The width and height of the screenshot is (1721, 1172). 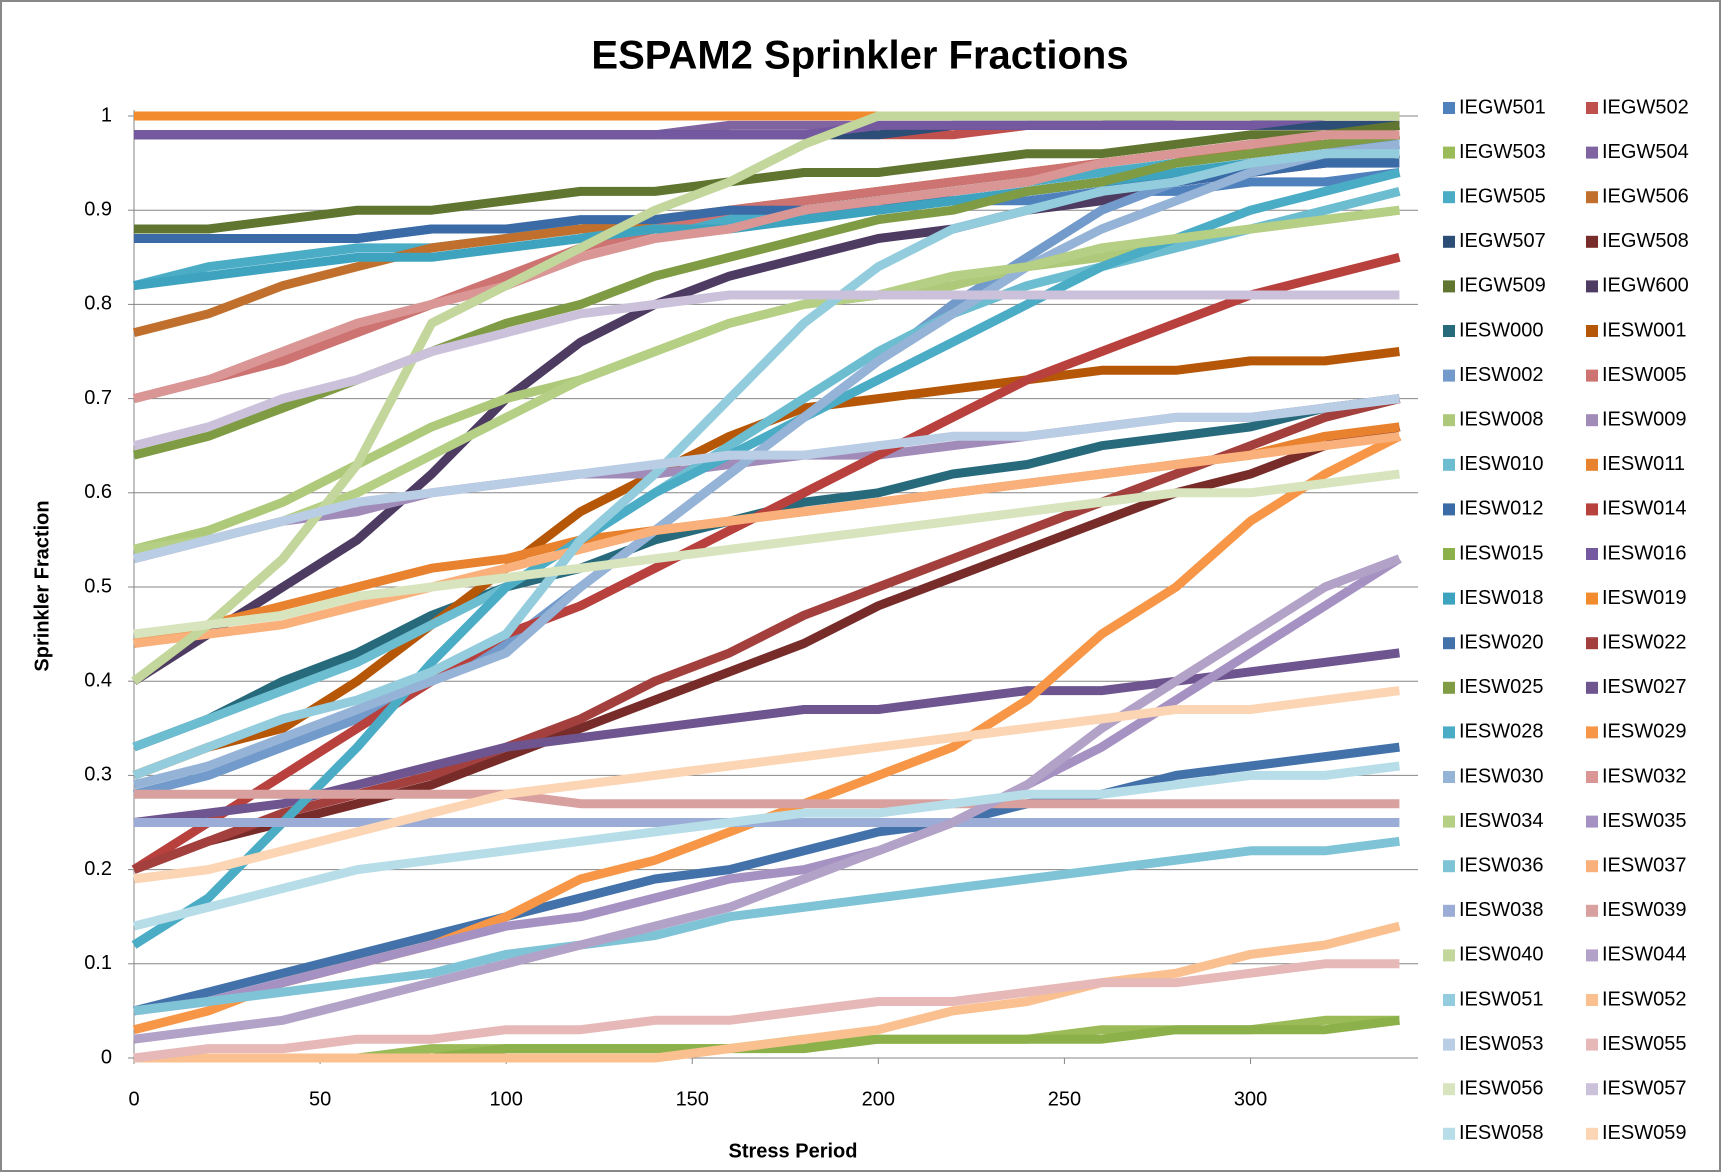 What do you see at coordinates (1644, 598) in the screenshot?
I see `legend-label: IESW019` at bounding box center [1644, 598].